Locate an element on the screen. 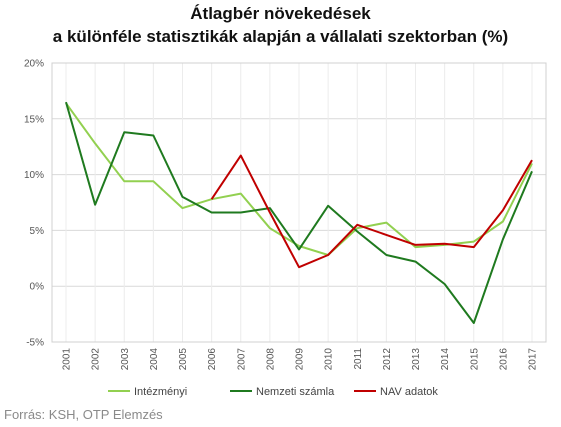 The image size is (561, 427). x-tick-label: 2015 is located at coordinates (474, 359).